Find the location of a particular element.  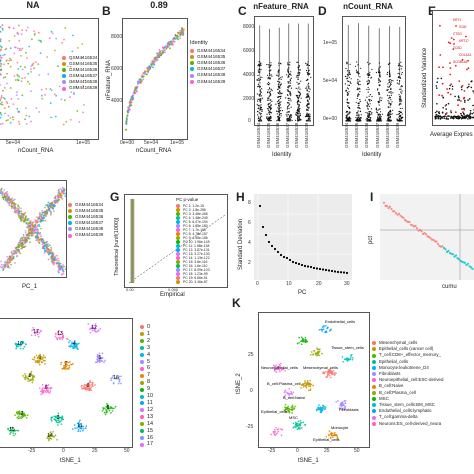

panel-k-legend-label: B_cell:Naive is located at coordinates (391, 386).